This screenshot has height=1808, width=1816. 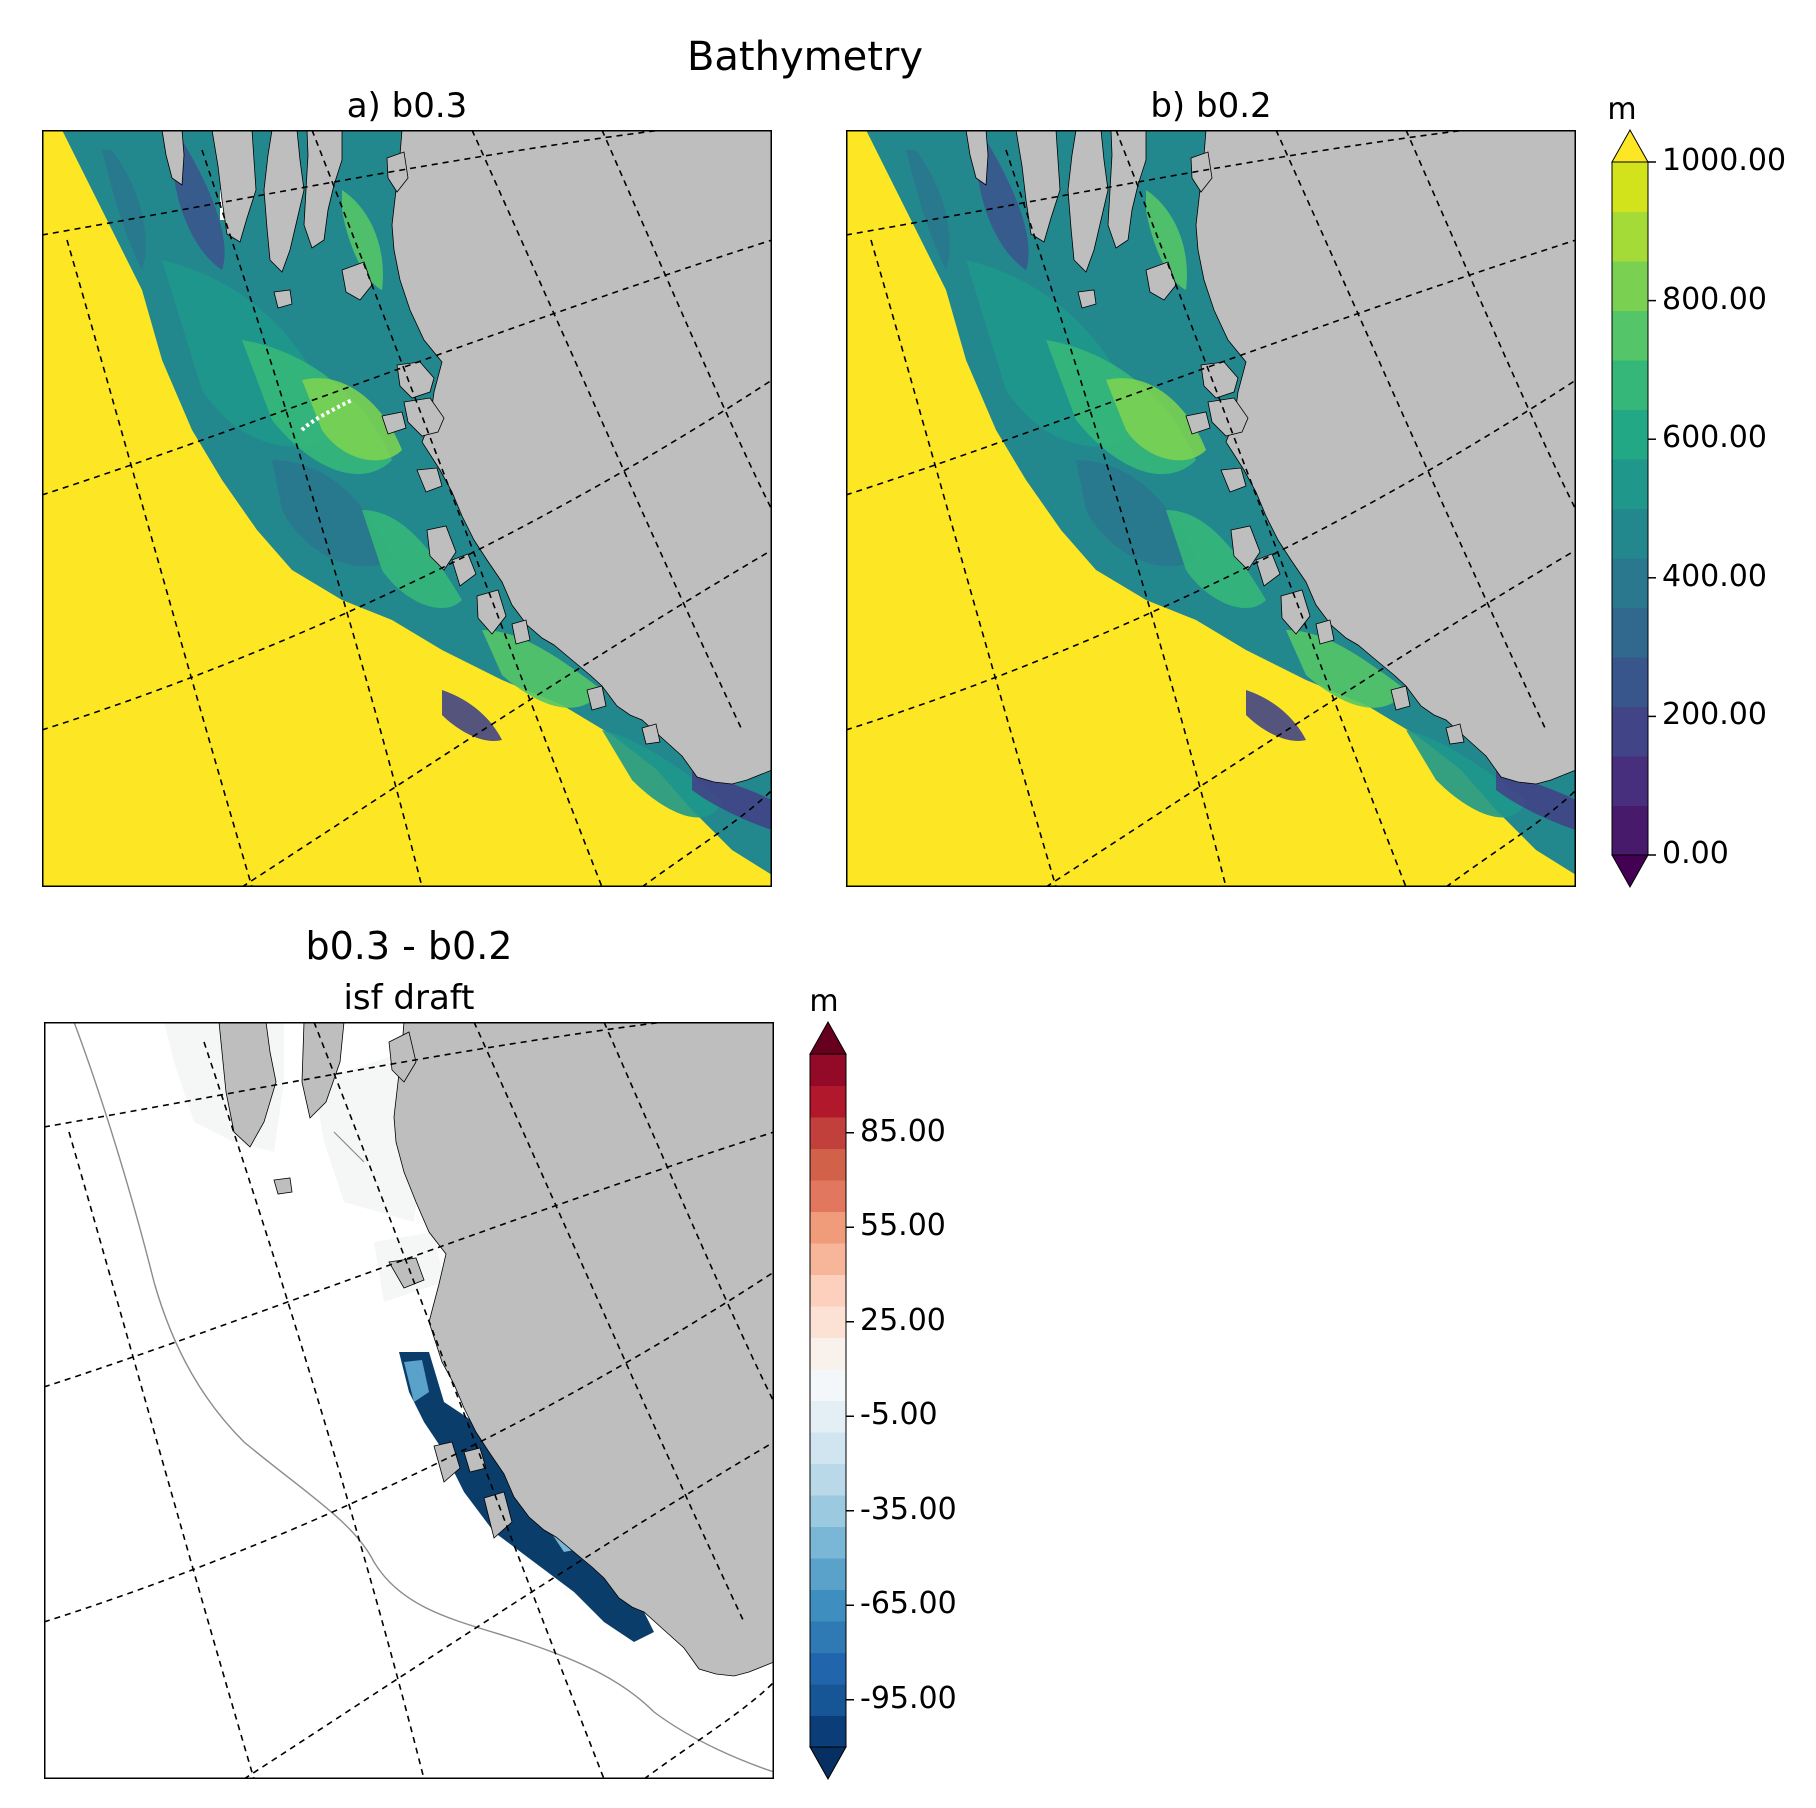 What do you see at coordinates (409, 946) in the screenshot?
I see `diff-title: b0.3 - b0.2` at bounding box center [409, 946].